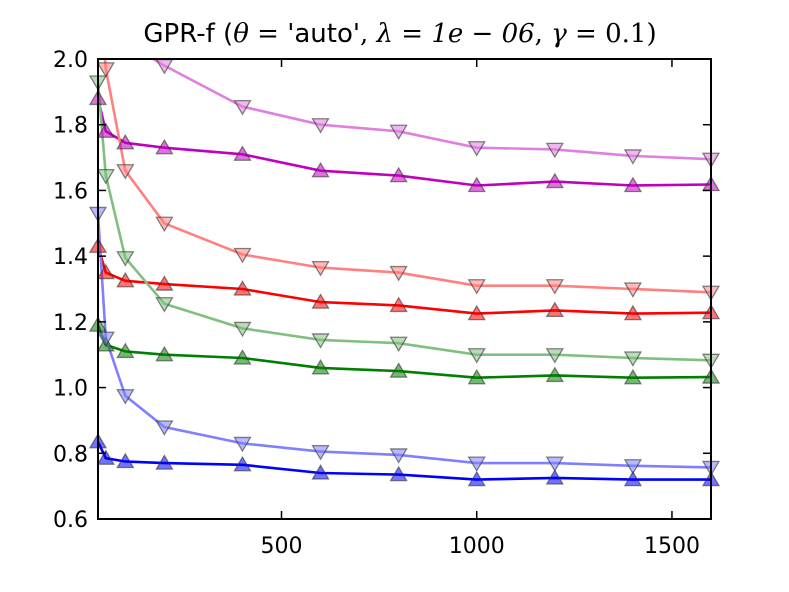 This screenshot has width=789, height=592. Describe the element at coordinates (586, 34) in the screenshot. I see `title-gamma-eq: =` at that location.